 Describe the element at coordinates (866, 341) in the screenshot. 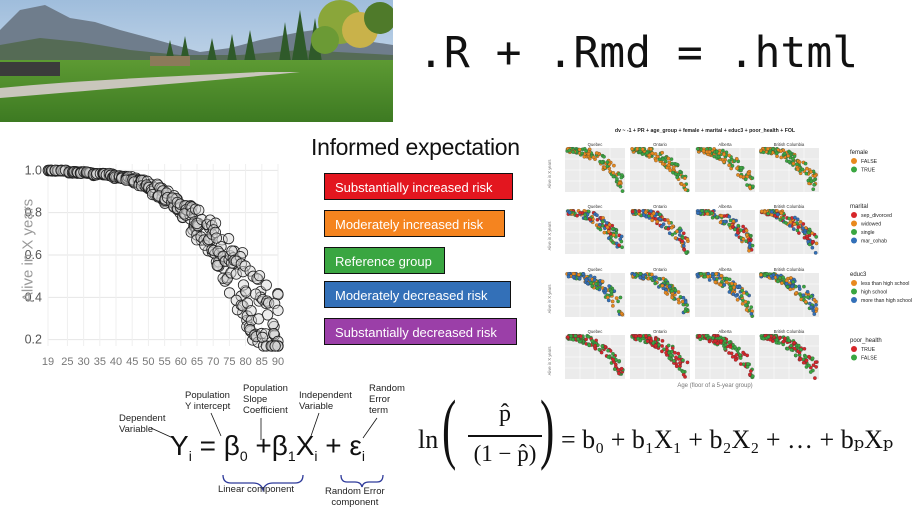

I see `facet-legend-title: poor_health` at that location.